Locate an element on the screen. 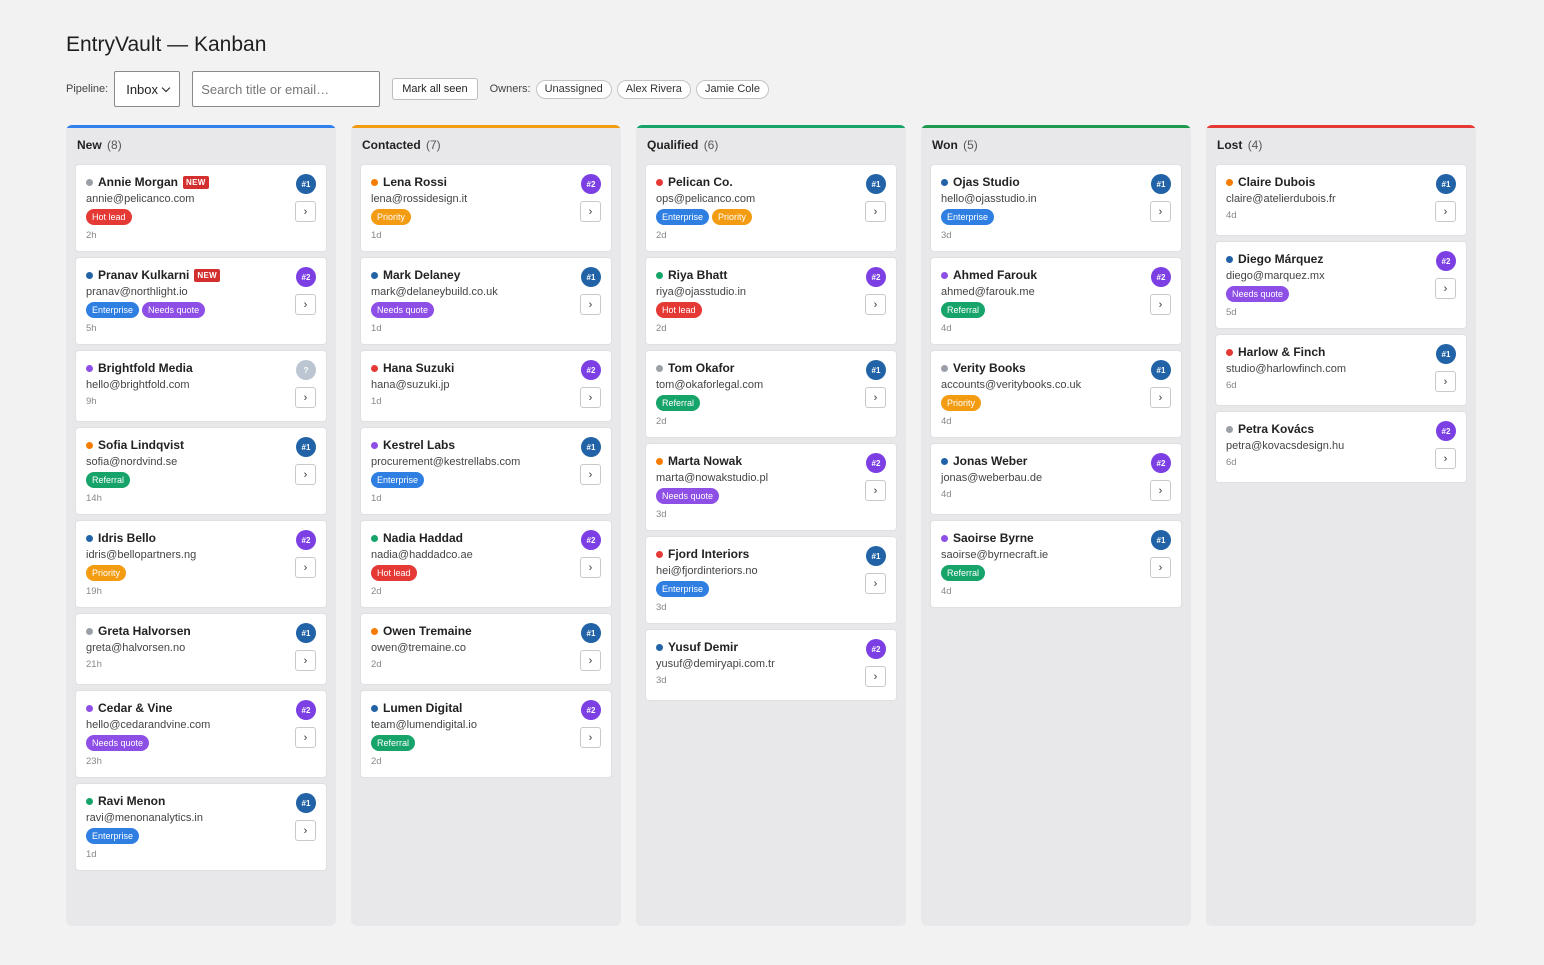 The image size is (1544, 965). tag-referral: Referral is located at coordinates (963, 310).